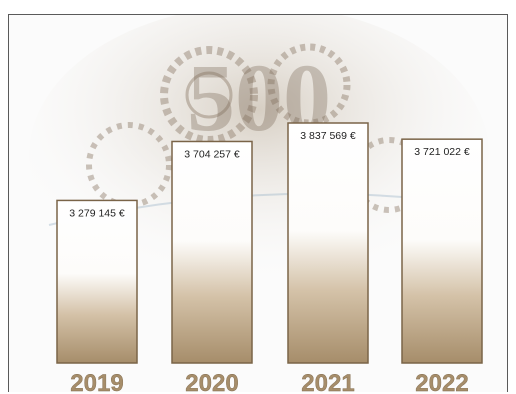 The image size is (516, 394). What do you see at coordinates (442, 251) in the screenshot?
I see `bar-2022` at bounding box center [442, 251].